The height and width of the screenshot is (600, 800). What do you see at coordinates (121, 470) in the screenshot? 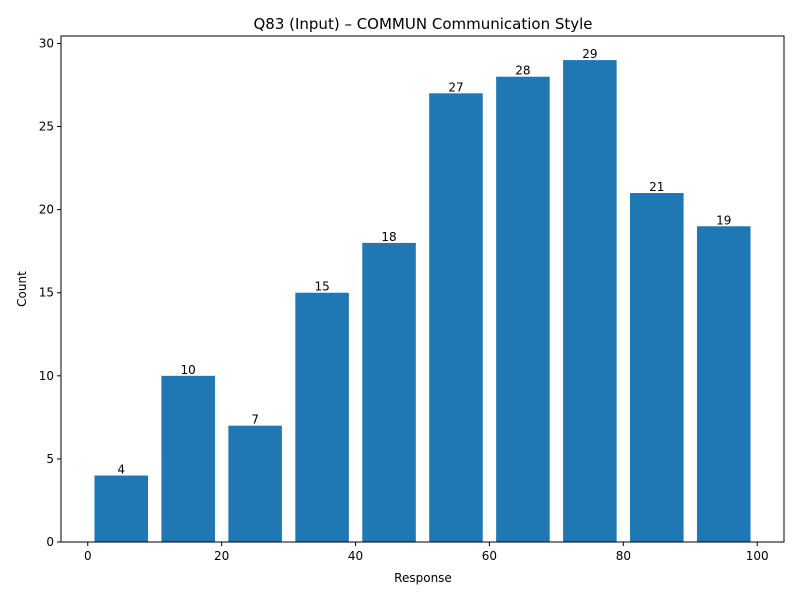
I see `bar-value-label: 4` at bounding box center [121, 470].